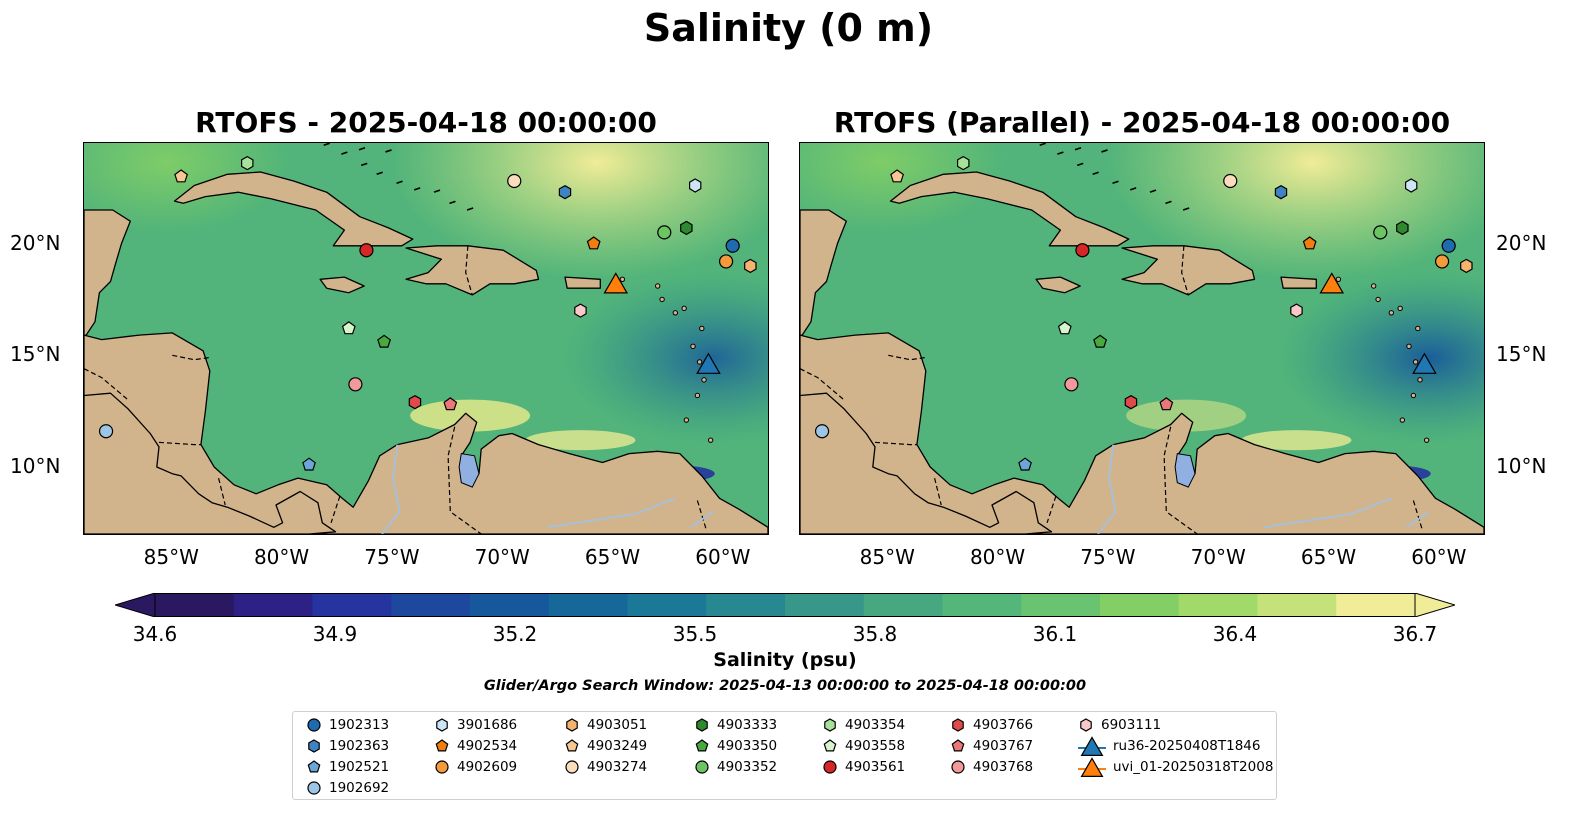 The height and width of the screenshot is (827, 1577). Describe the element at coordinates (35, 354) in the screenshot. I see `left-lat-tick-label: 15°N` at that location.